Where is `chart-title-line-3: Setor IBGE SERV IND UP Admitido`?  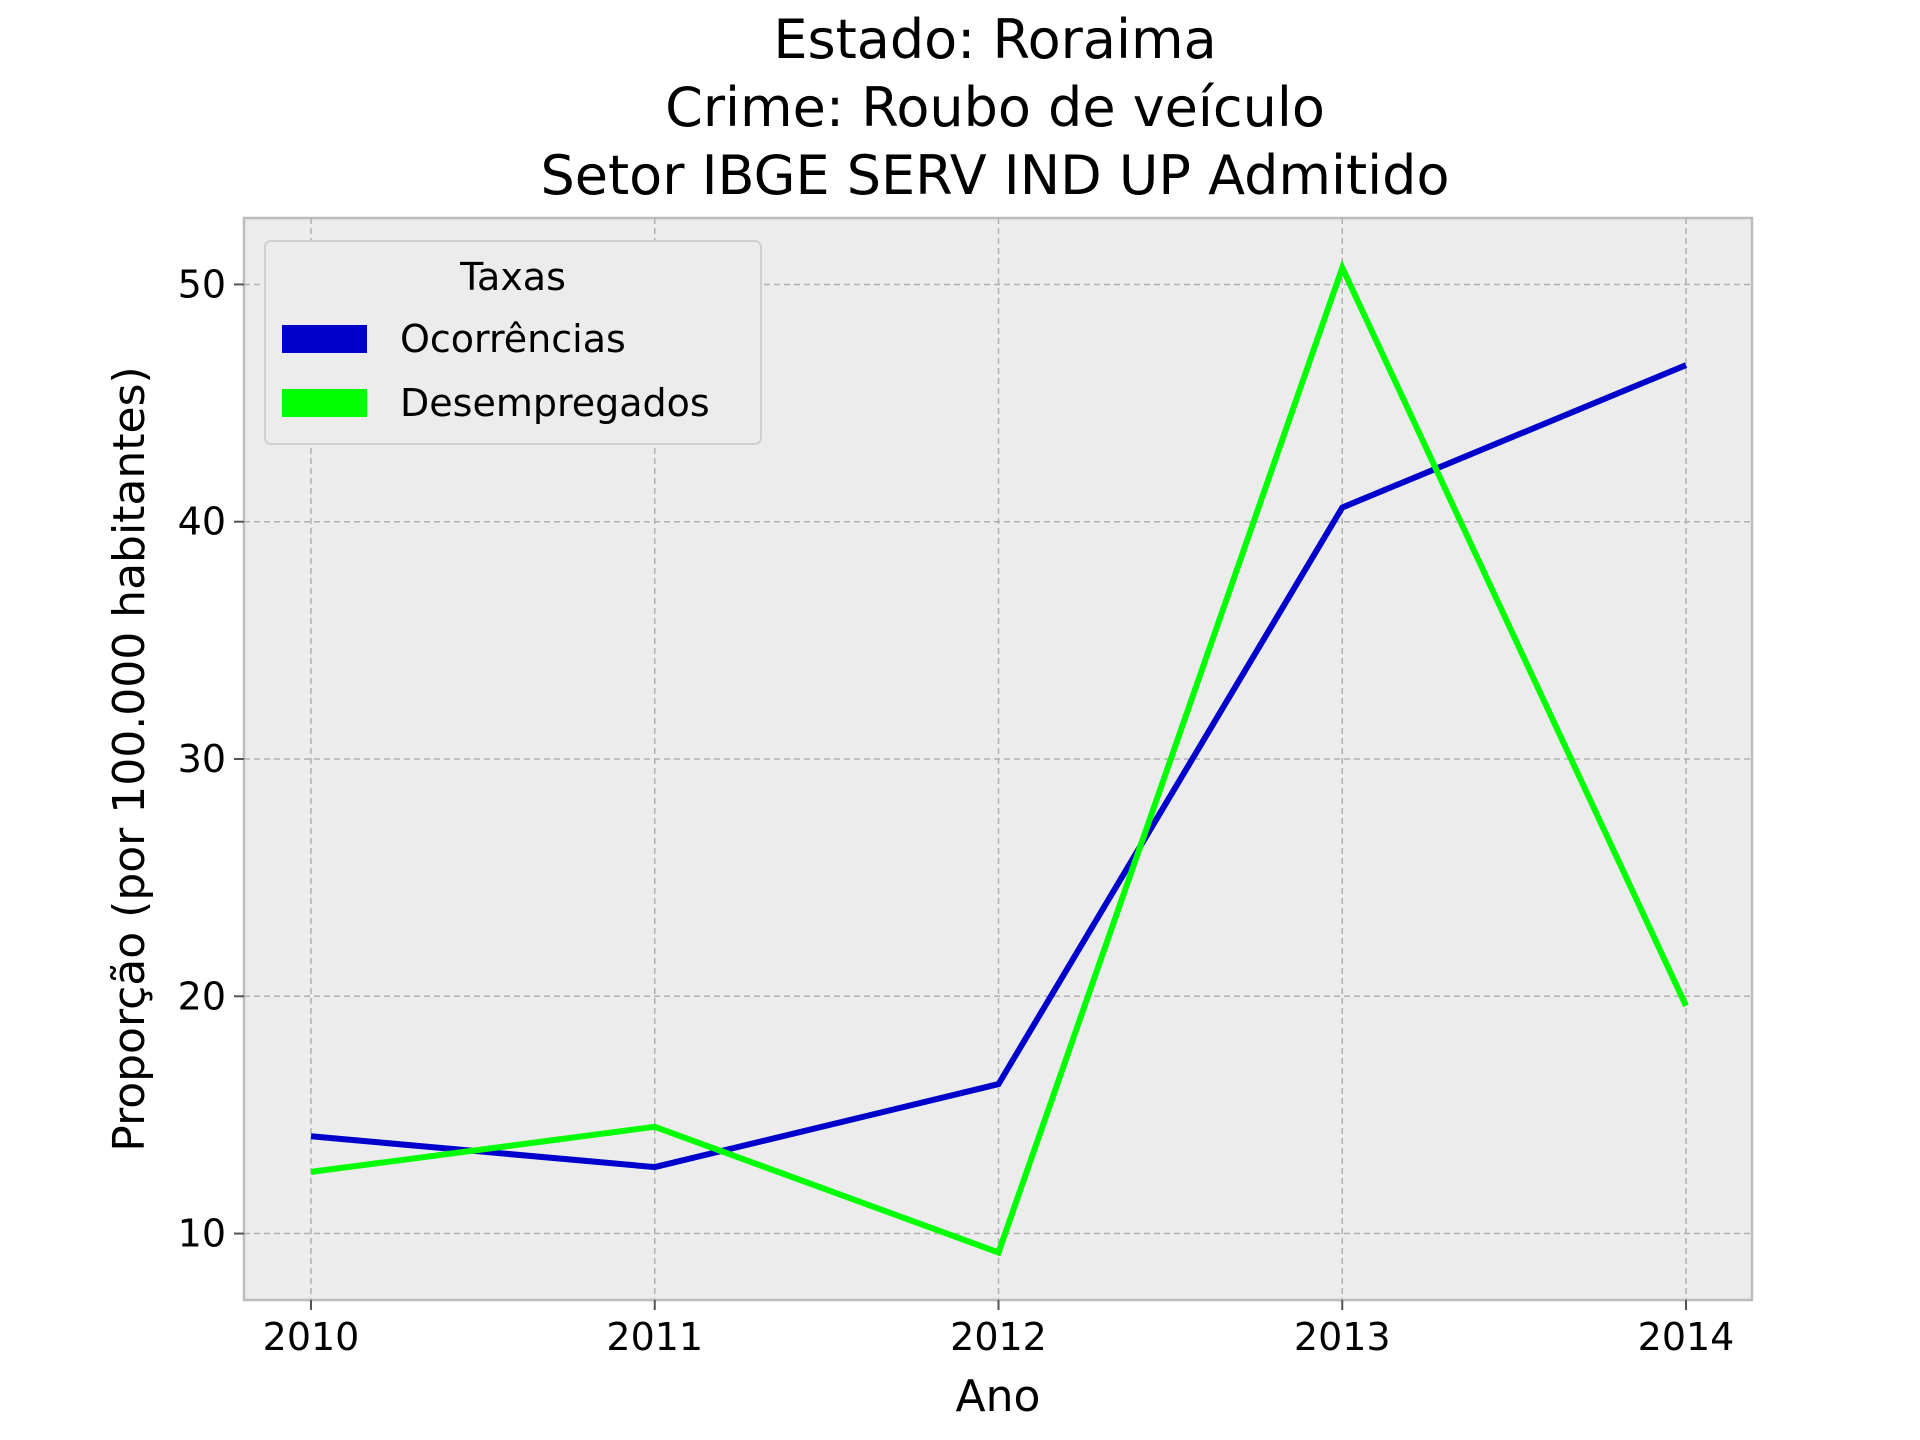
chart-title-line-3: Setor IBGE SERV IND UP Admitido is located at coordinates (995, 175).